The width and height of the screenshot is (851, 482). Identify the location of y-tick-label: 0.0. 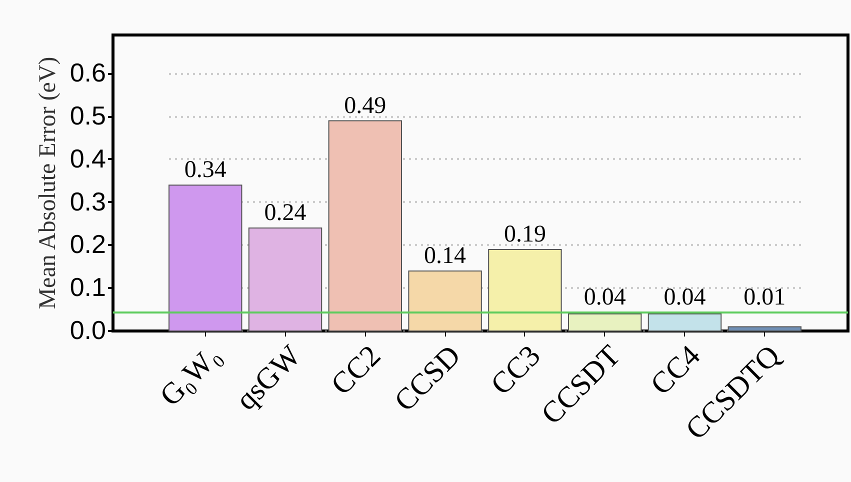
(88, 330).